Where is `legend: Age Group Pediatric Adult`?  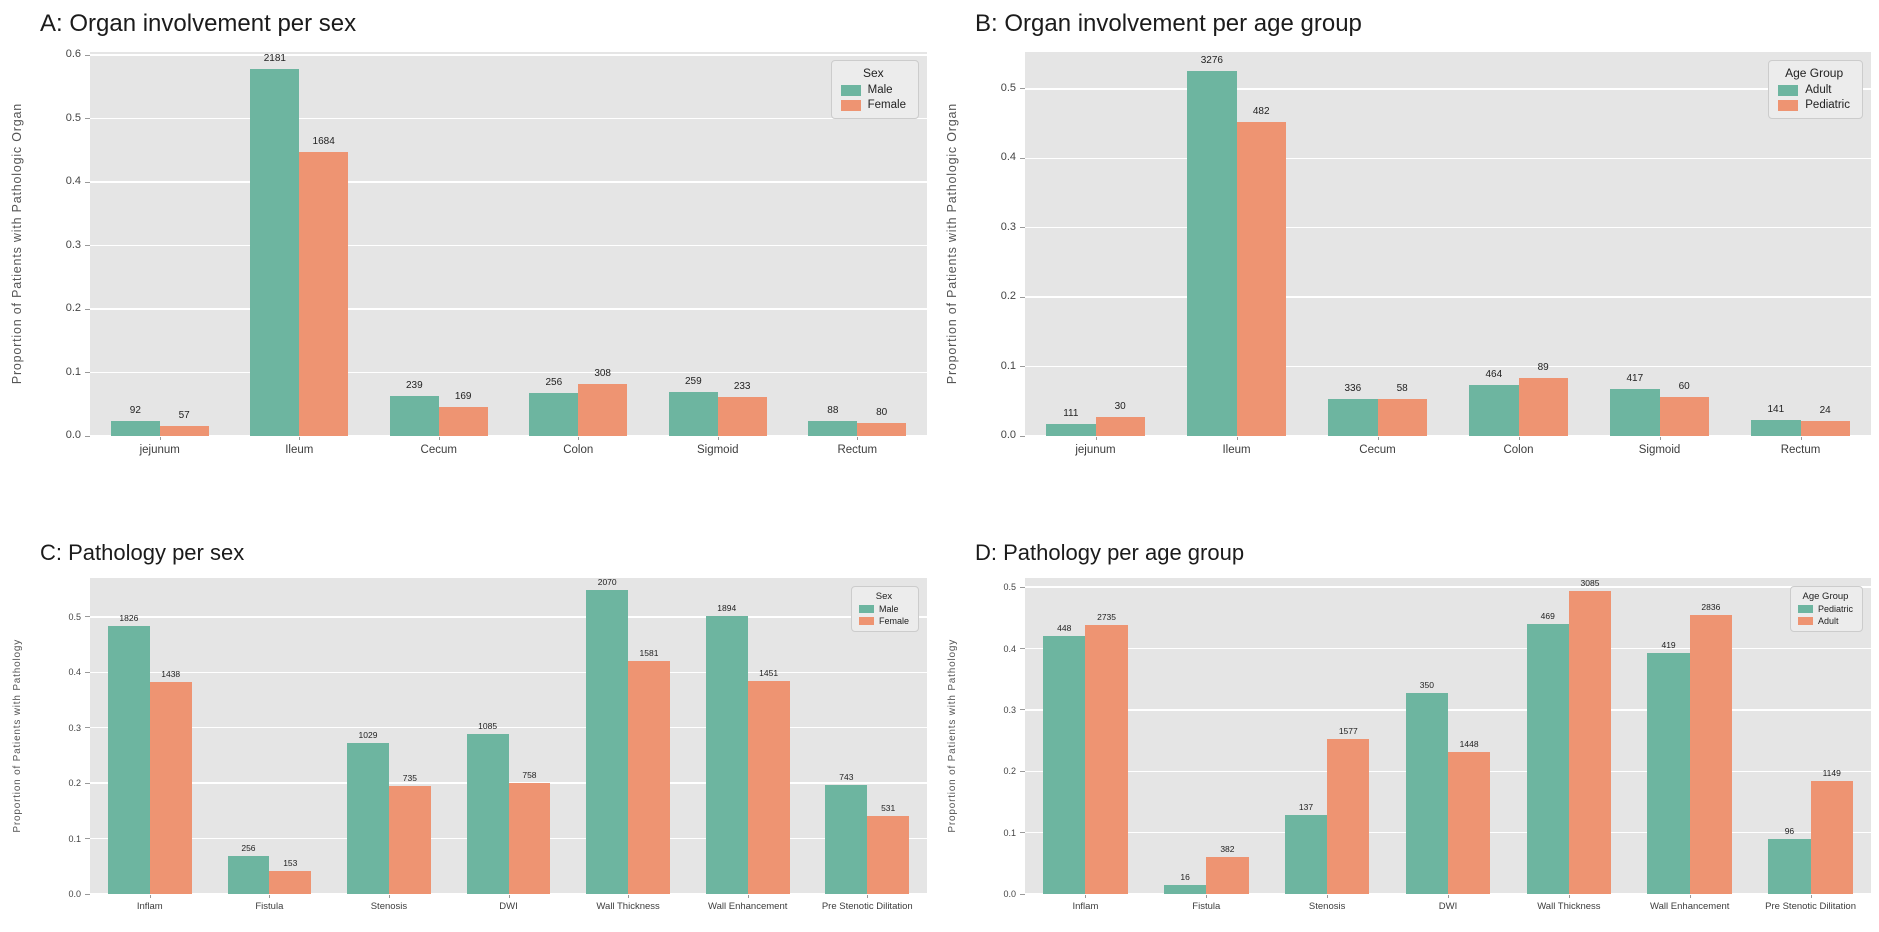 legend: Age Group Pediatric Adult is located at coordinates (1826, 609).